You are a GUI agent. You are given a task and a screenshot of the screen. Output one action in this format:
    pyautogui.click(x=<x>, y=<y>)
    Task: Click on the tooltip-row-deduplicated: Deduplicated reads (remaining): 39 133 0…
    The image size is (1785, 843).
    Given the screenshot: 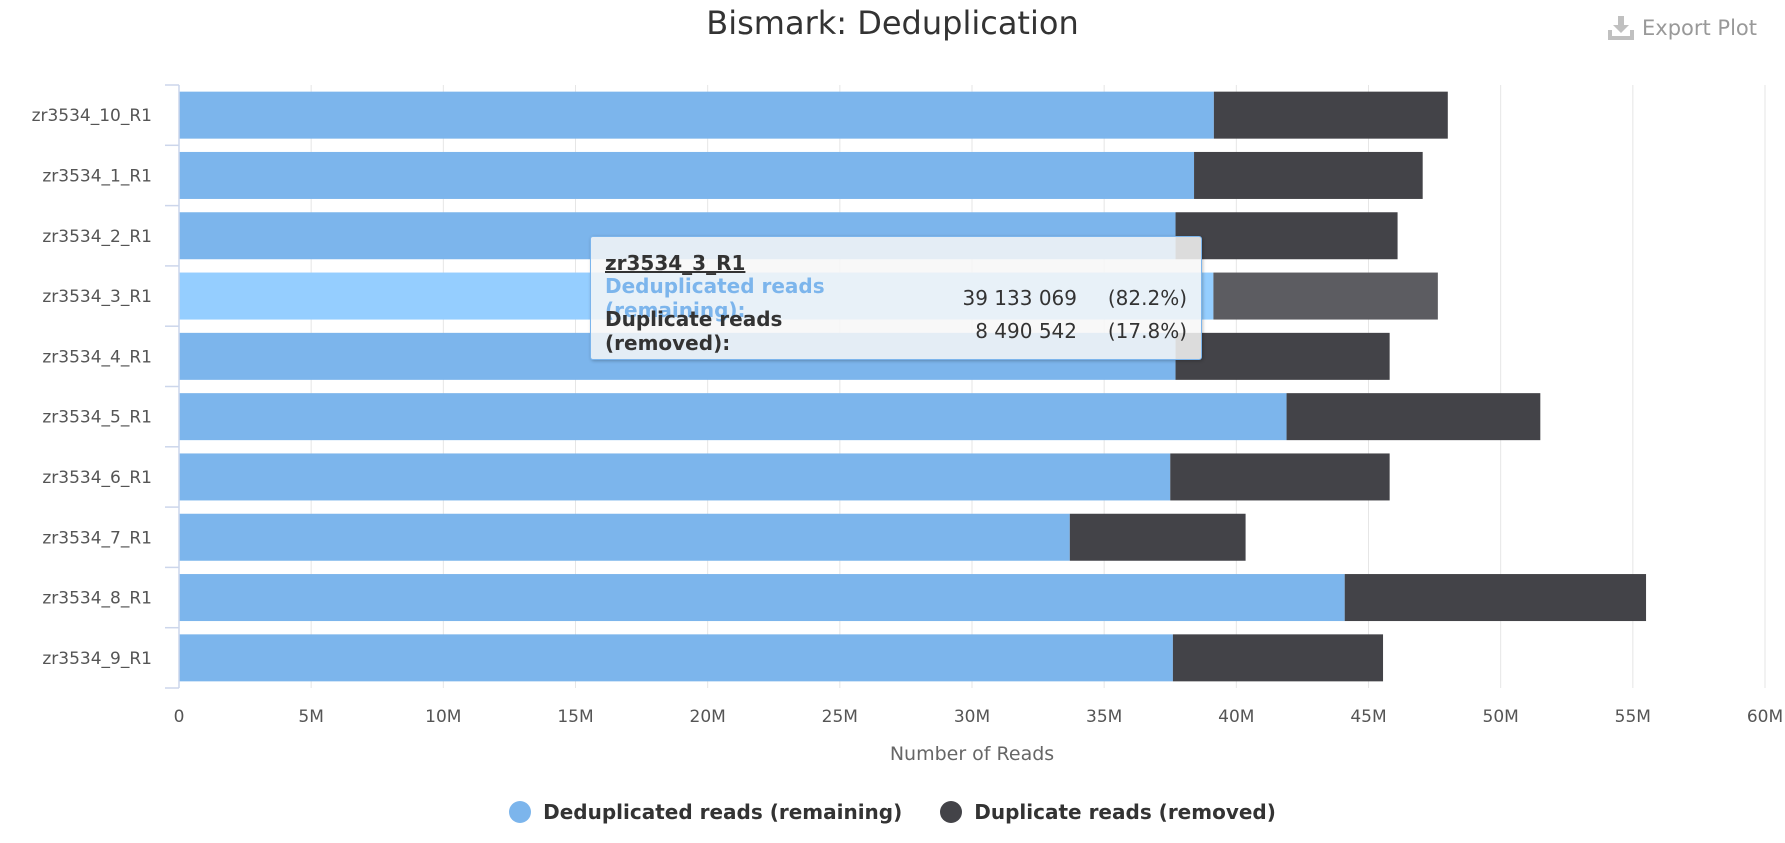 What is the action you would take?
    pyautogui.click(x=896, y=298)
    